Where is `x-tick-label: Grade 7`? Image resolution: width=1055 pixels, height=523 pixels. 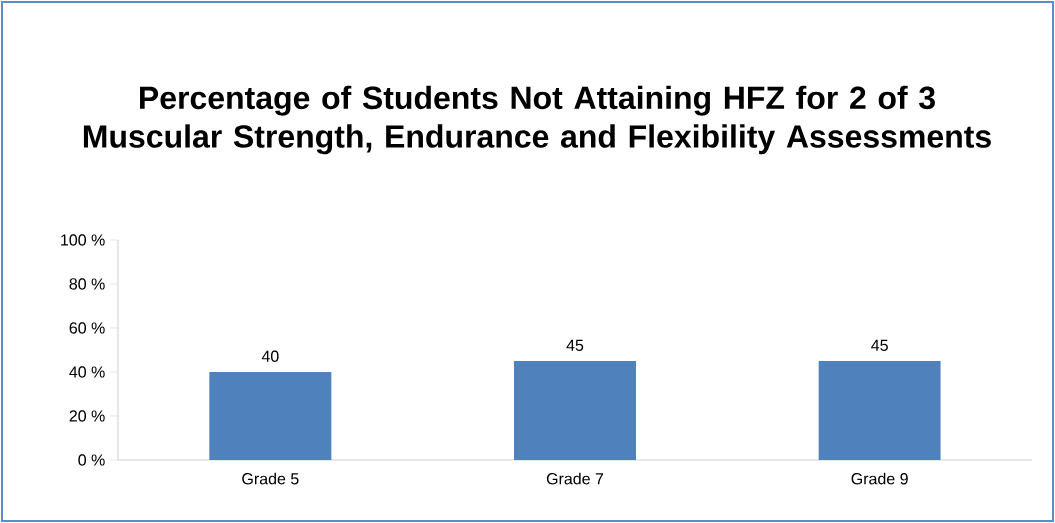
x-tick-label: Grade 7 is located at coordinates (575, 478).